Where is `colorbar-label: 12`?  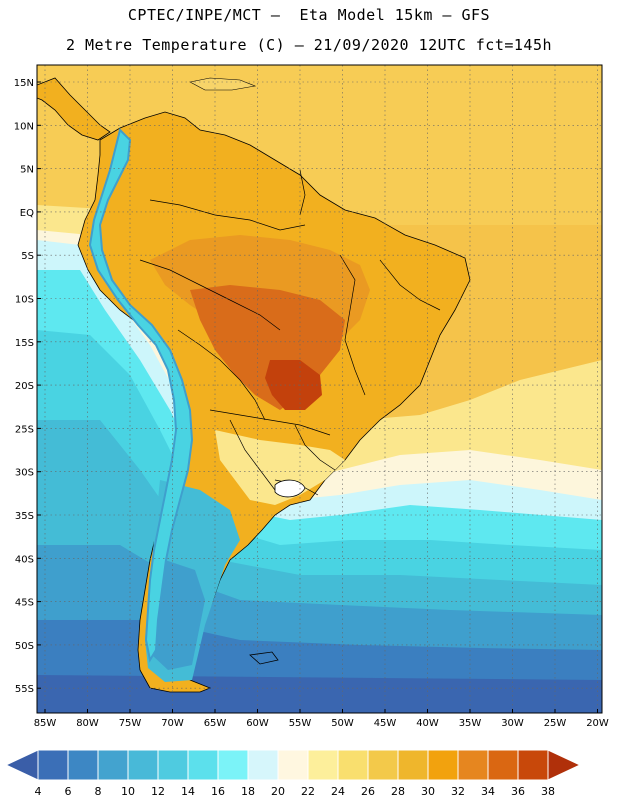
colorbar-label: 12 is located at coordinates (158, 791).